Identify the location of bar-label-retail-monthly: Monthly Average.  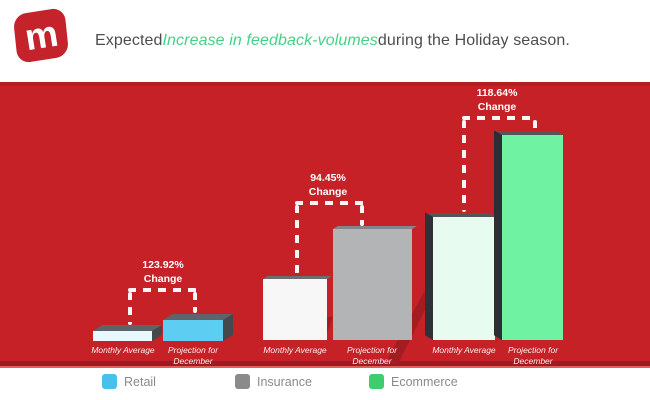
(123, 350).